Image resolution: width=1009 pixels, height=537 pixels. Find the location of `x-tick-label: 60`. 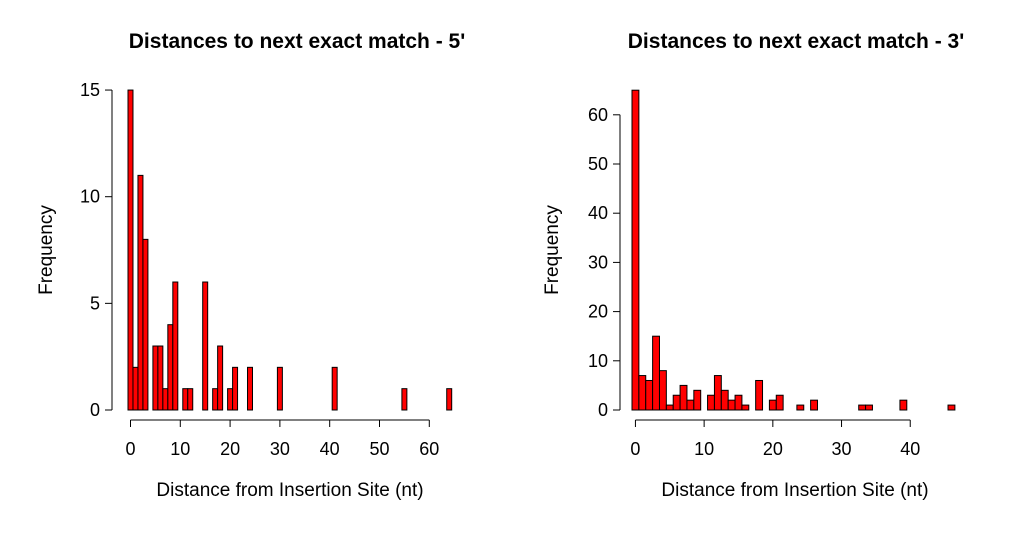

x-tick-label: 60 is located at coordinates (429, 449).